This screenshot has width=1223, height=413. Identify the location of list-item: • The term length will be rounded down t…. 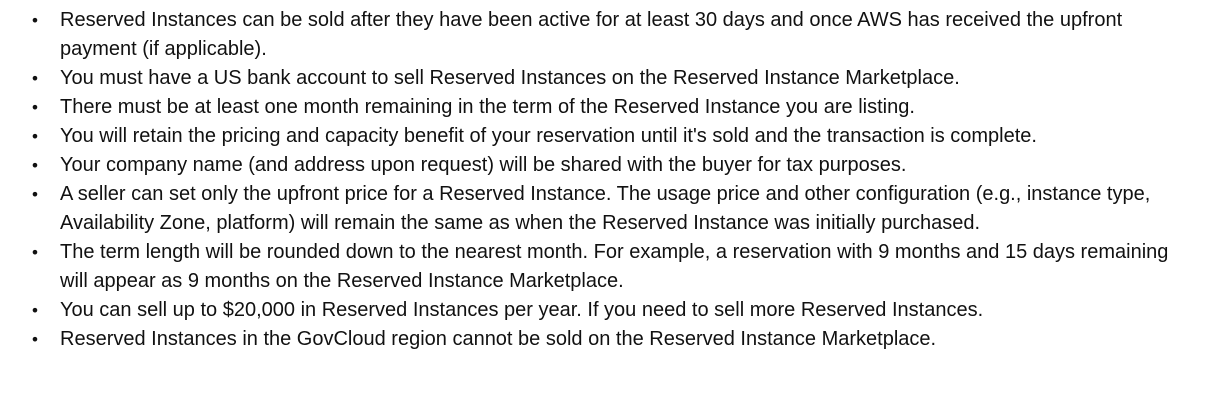
(611, 267).